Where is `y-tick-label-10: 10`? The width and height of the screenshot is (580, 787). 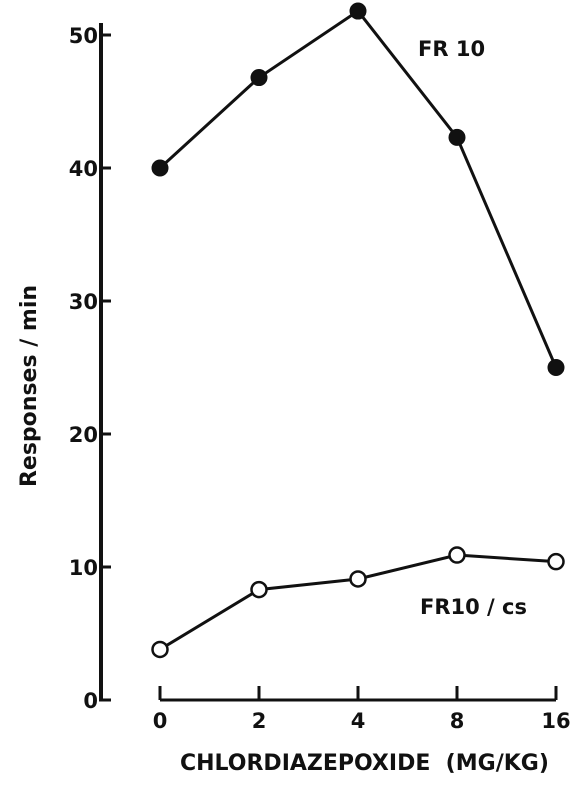 y-tick-label-10: 10 is located at coordinates (83, 568).